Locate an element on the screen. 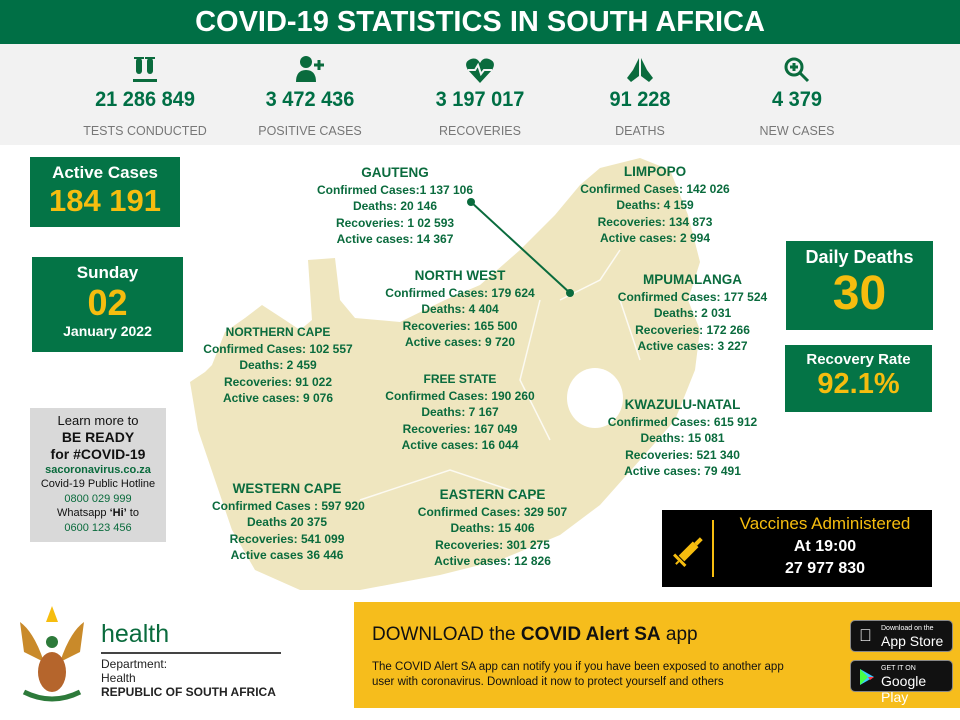 The height and width of the screenshot is (720, 960). provinces-northern-cape-lines-2: Recoveries: 91 022 is located at coordinates (278, 381).